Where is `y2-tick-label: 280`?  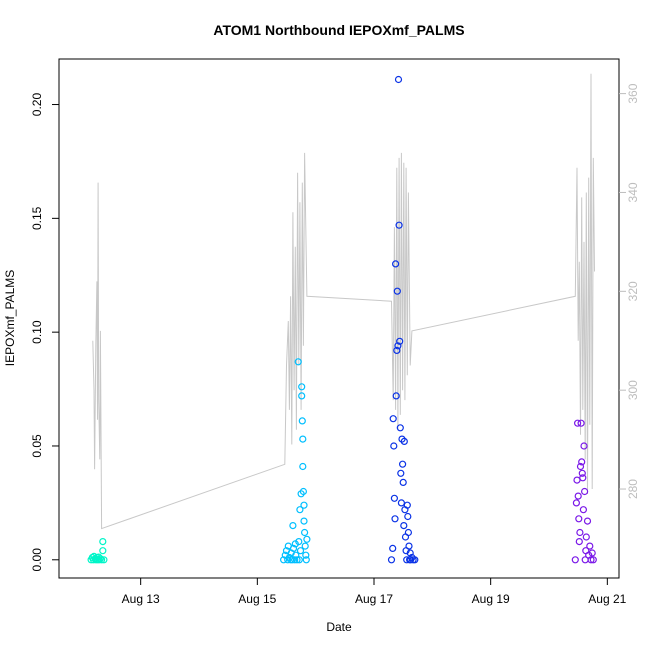 y2-tick-label: 280 is located at coordinates (633, 489).